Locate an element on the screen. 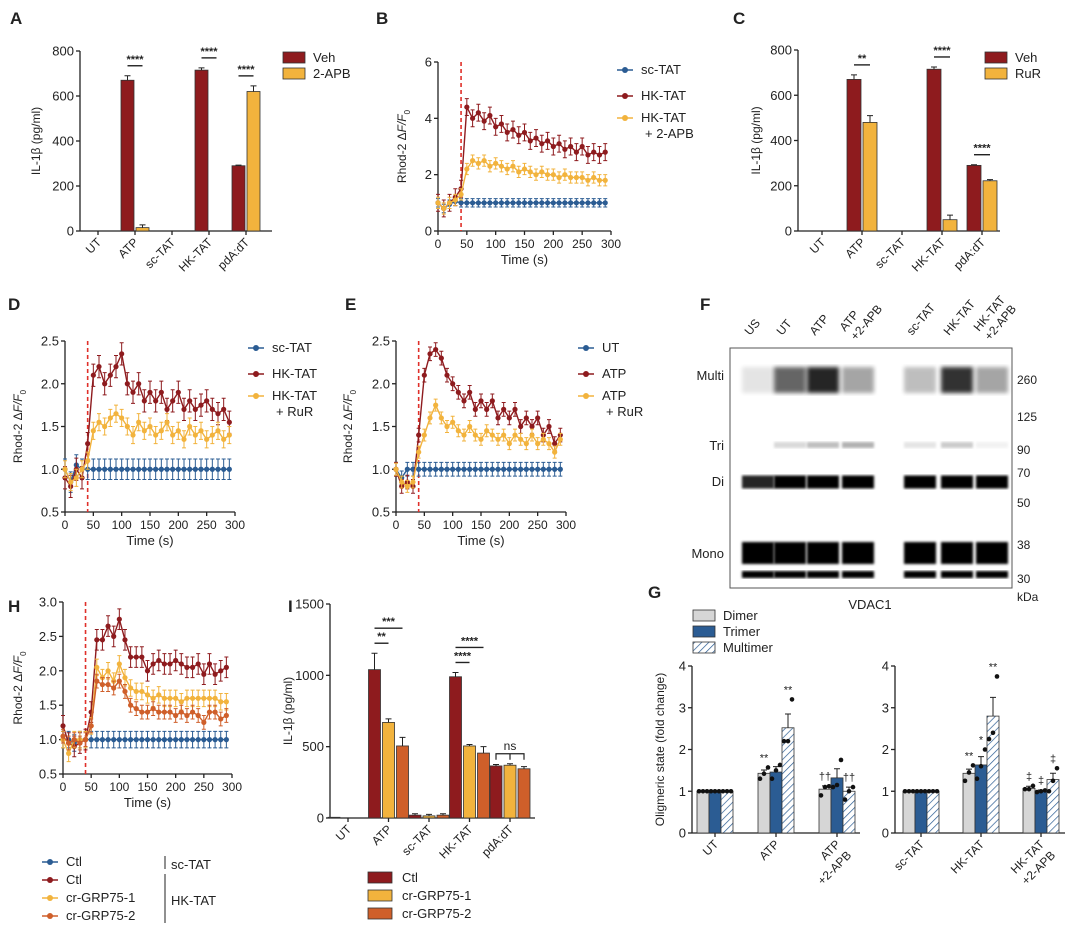  legend-label: HK-TAT is located at coordinates (663, 95).